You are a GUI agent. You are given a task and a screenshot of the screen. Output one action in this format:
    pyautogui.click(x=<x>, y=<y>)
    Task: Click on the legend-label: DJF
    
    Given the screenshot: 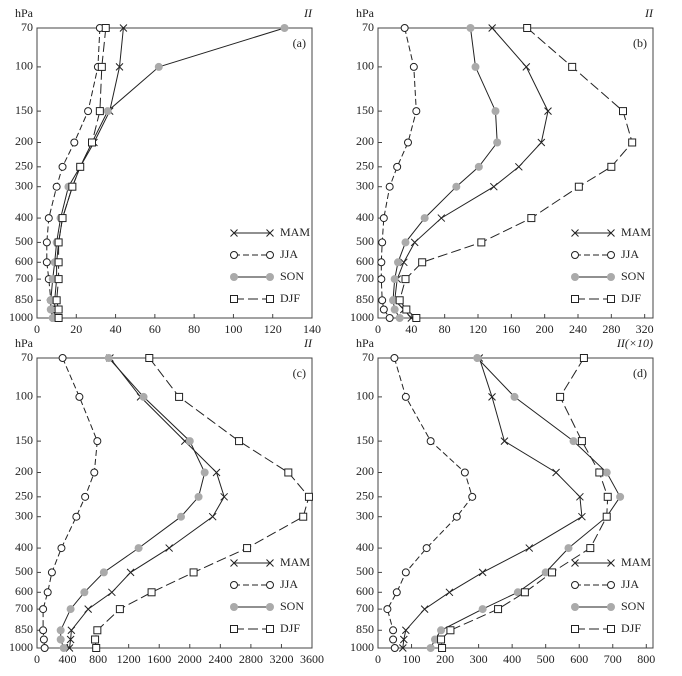 What is the action you would take?
    pyautogui.click(x=631, y=298)
    